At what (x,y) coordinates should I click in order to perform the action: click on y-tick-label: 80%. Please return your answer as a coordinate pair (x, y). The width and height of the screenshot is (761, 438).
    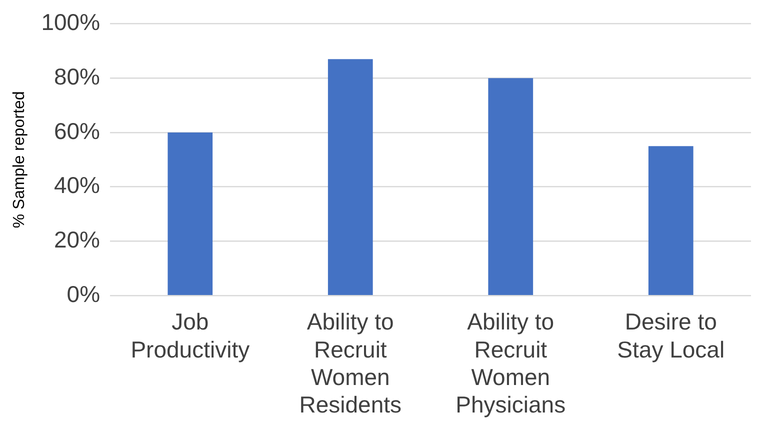
    Looking at the image, I should click on (77, 77).